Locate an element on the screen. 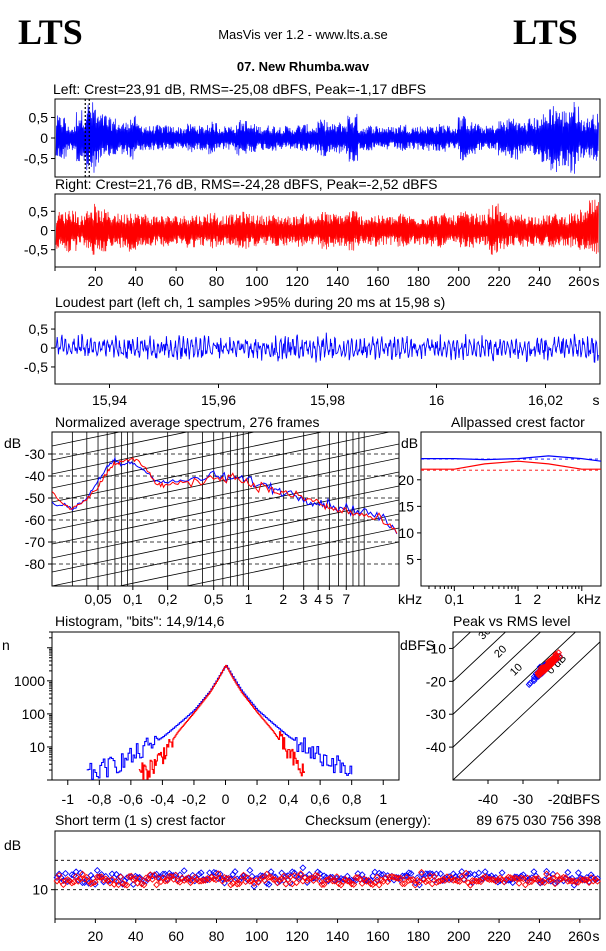 The width and height of the screenshot is (606, 951). right-waveform-y-tick-label: 0 is located at coordinates (44, 231).